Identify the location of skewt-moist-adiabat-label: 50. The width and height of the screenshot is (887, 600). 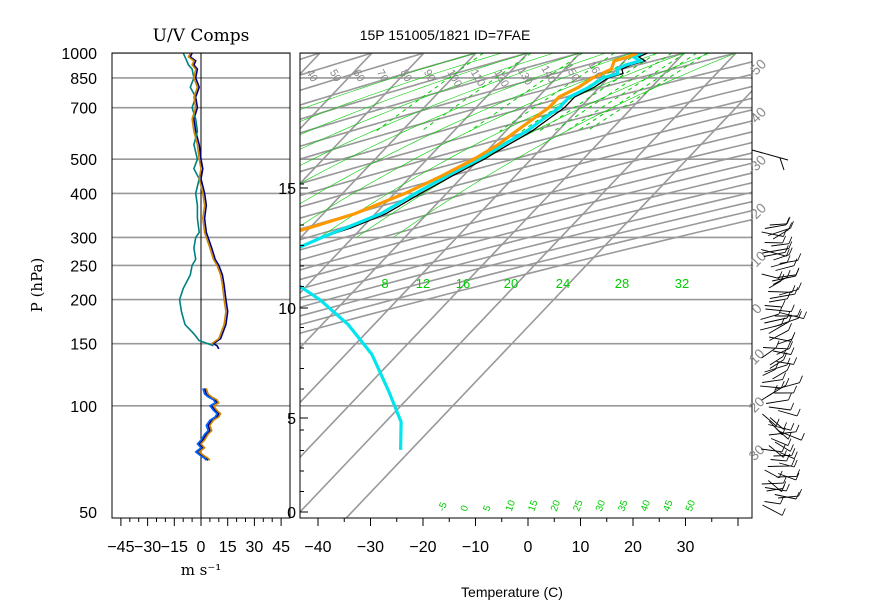
(691, 505).